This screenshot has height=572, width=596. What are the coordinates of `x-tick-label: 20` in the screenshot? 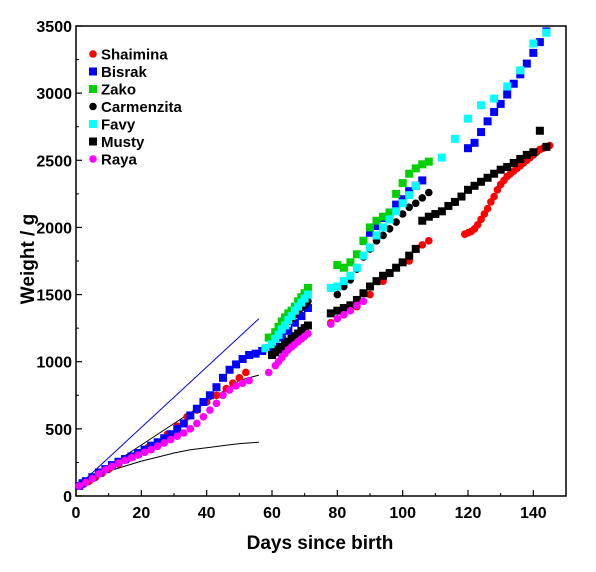 It's located at (141, 513).